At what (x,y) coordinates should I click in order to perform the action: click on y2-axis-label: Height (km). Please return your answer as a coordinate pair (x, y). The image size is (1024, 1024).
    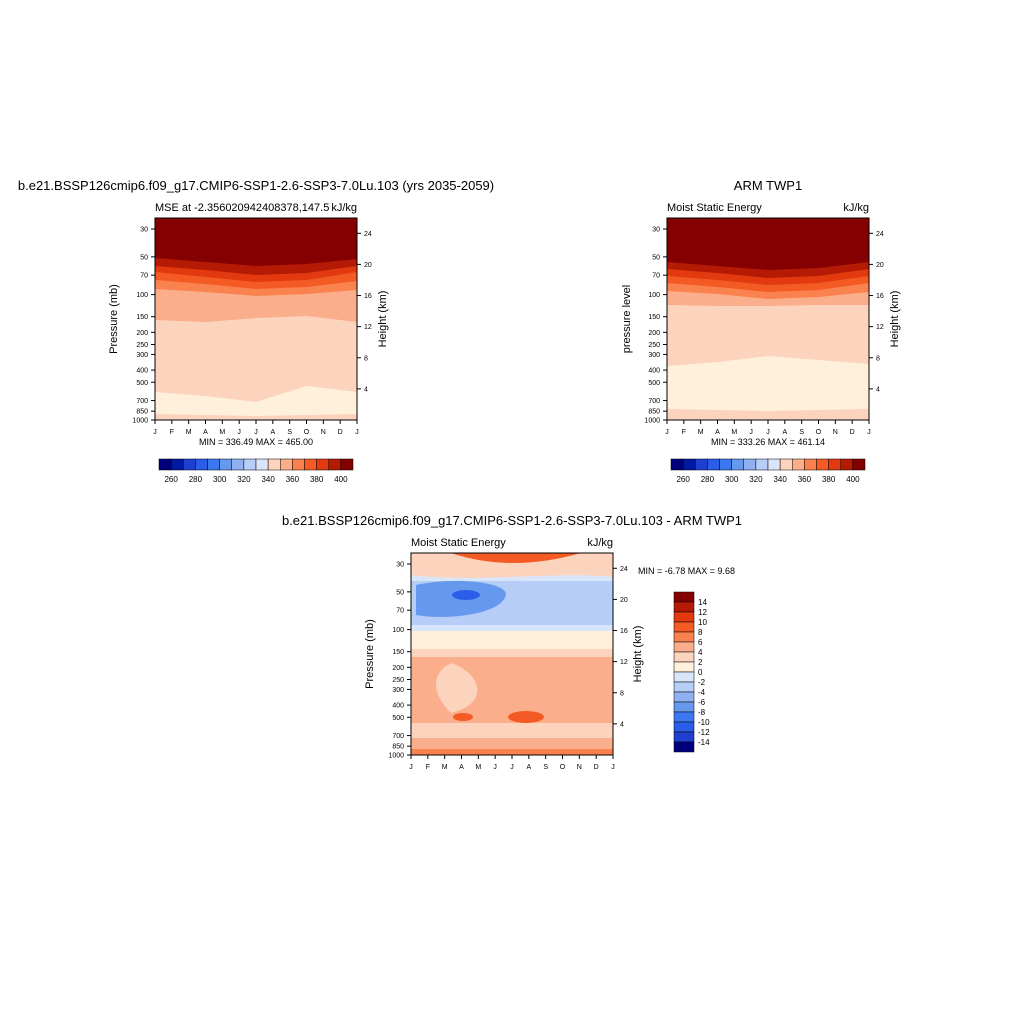
    Looking at the image, I should click on (895, 319).